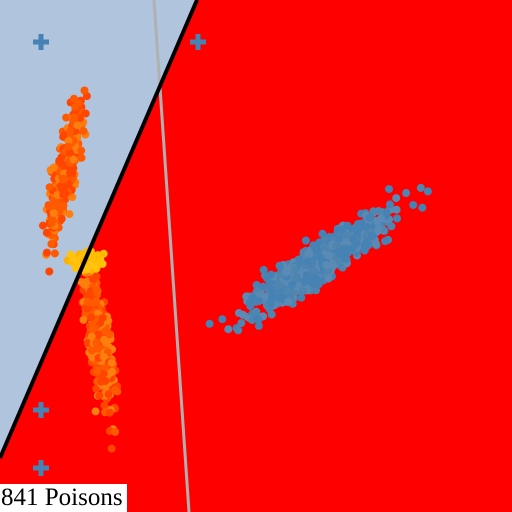 The height and width of the screenshot is (512, 512). What do you see at coordinates (41, 468) in the screenshot?
I see `plus-marker-bottom-left-lower` at bounding box center [41, 468].